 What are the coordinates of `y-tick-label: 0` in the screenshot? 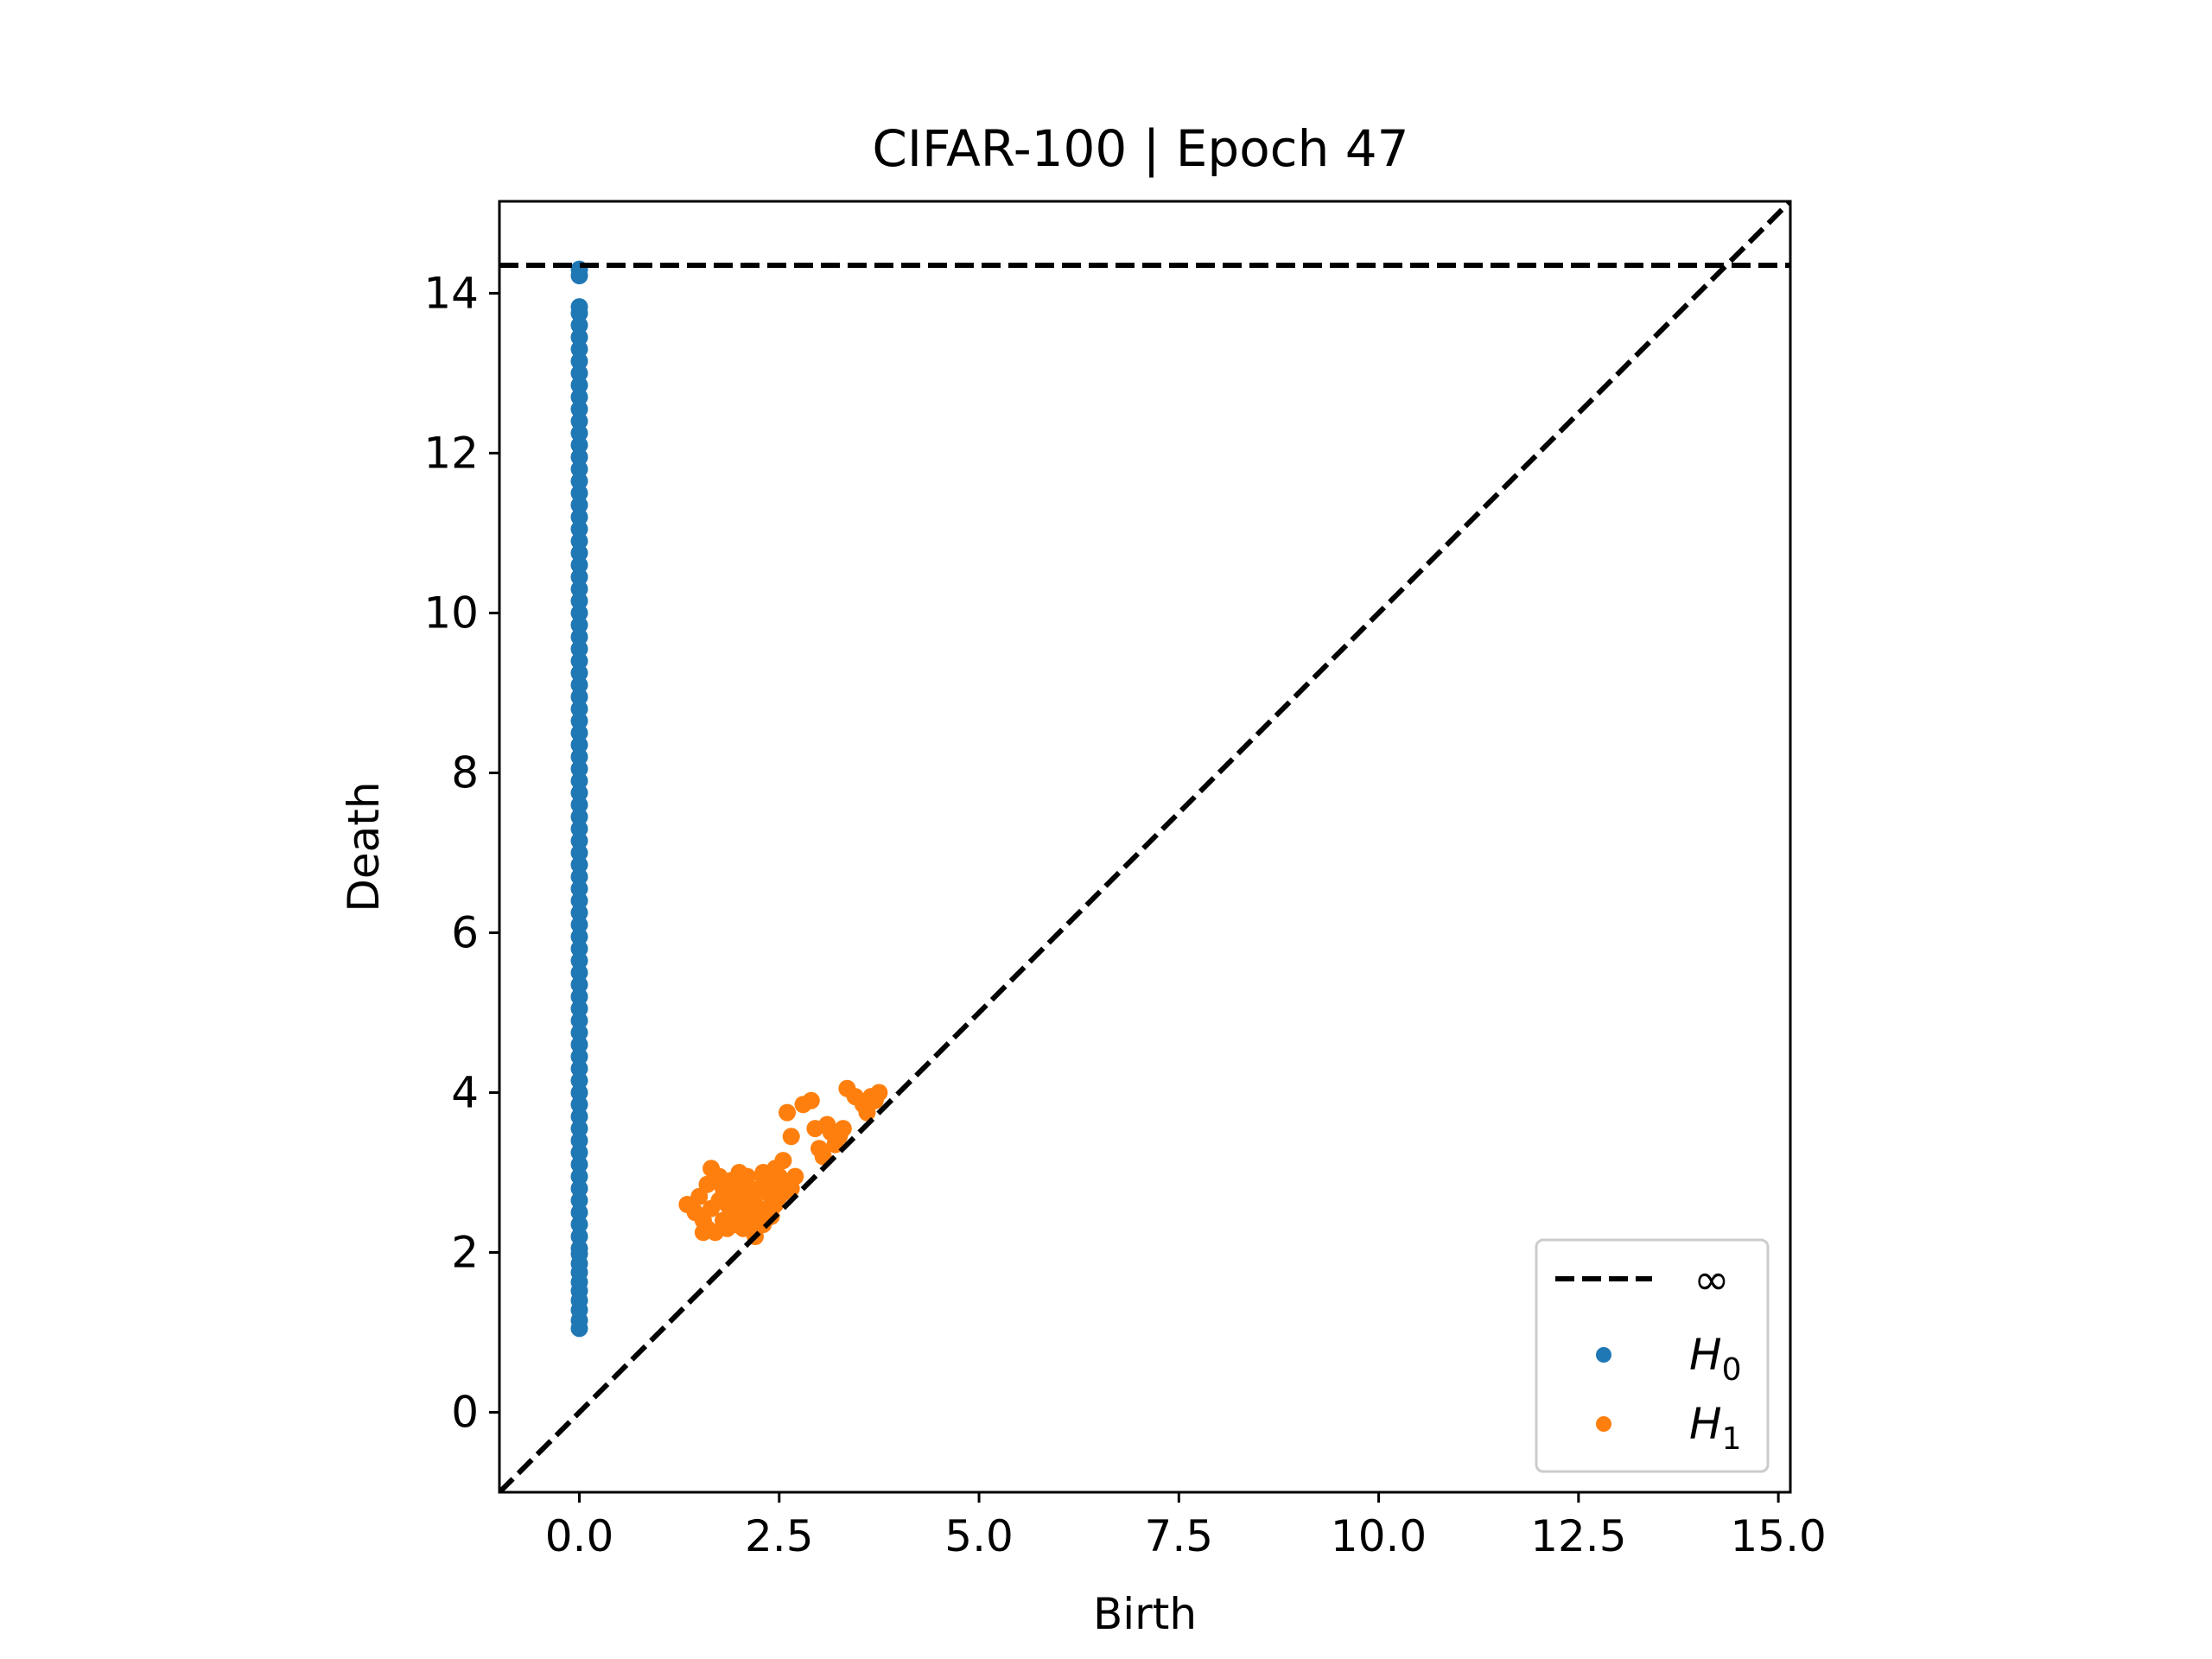 It's located at (465, 1412).